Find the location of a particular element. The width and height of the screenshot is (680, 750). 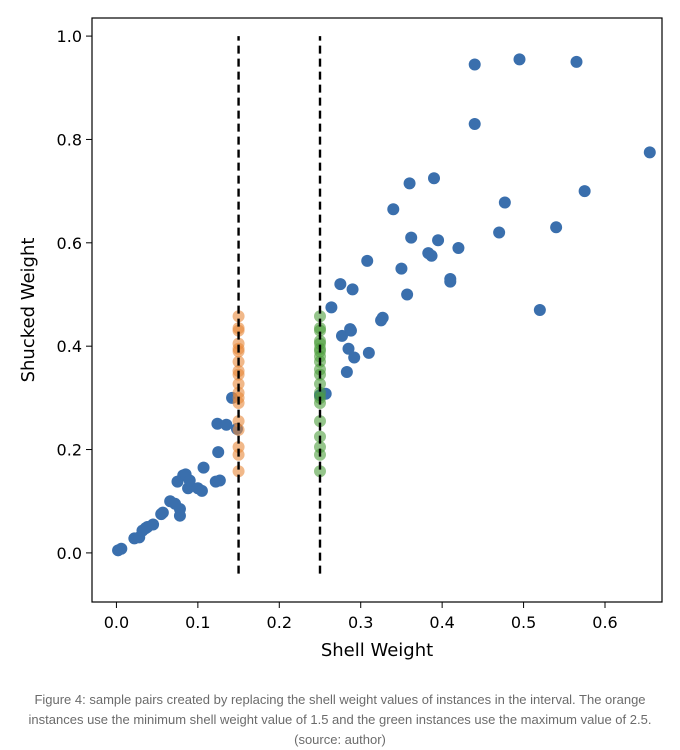

y-tick-label: 1.0 is located at coordinates (69, 36).